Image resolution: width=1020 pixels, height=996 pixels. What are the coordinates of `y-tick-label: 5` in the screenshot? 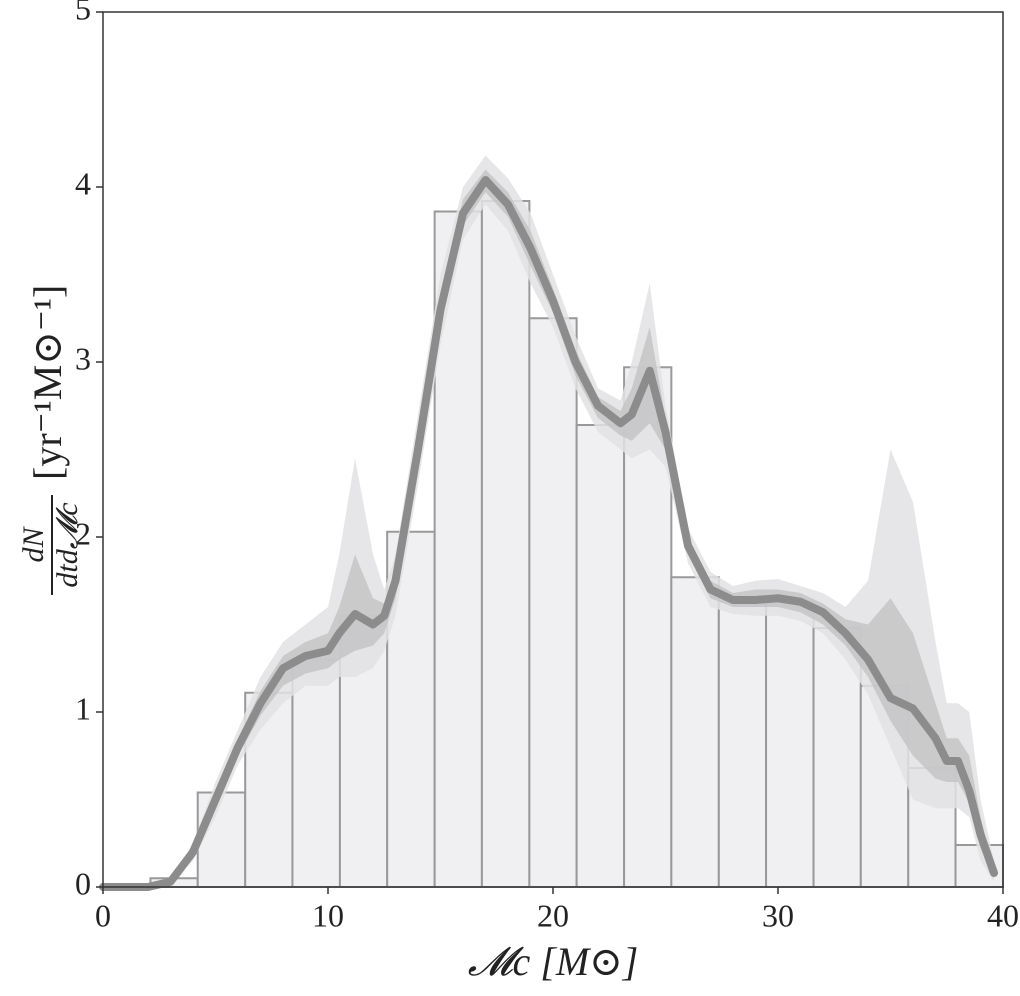 It's located at (83, 13).